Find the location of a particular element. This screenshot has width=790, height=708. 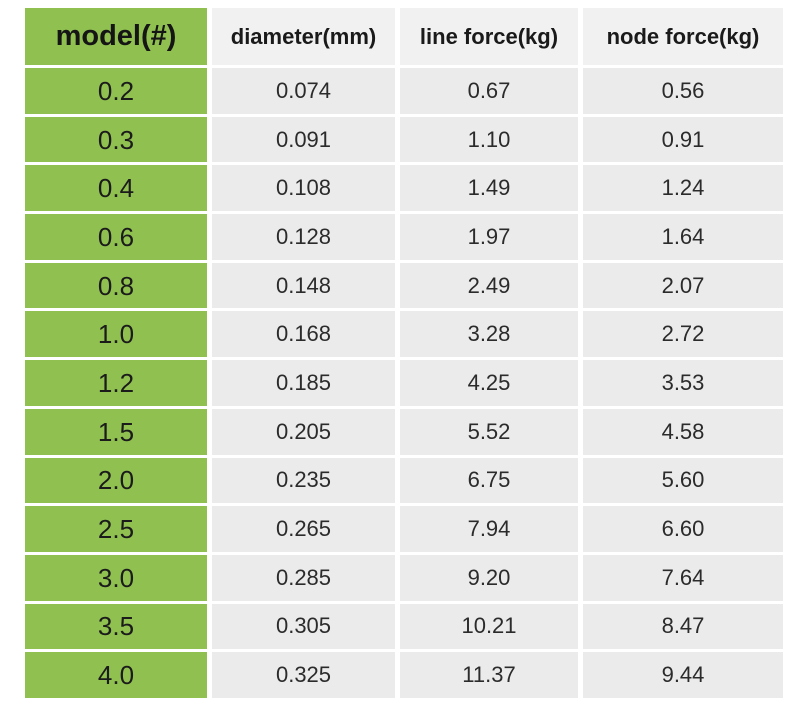

model-cell: 1.2 is located at coordinates (116, 383).